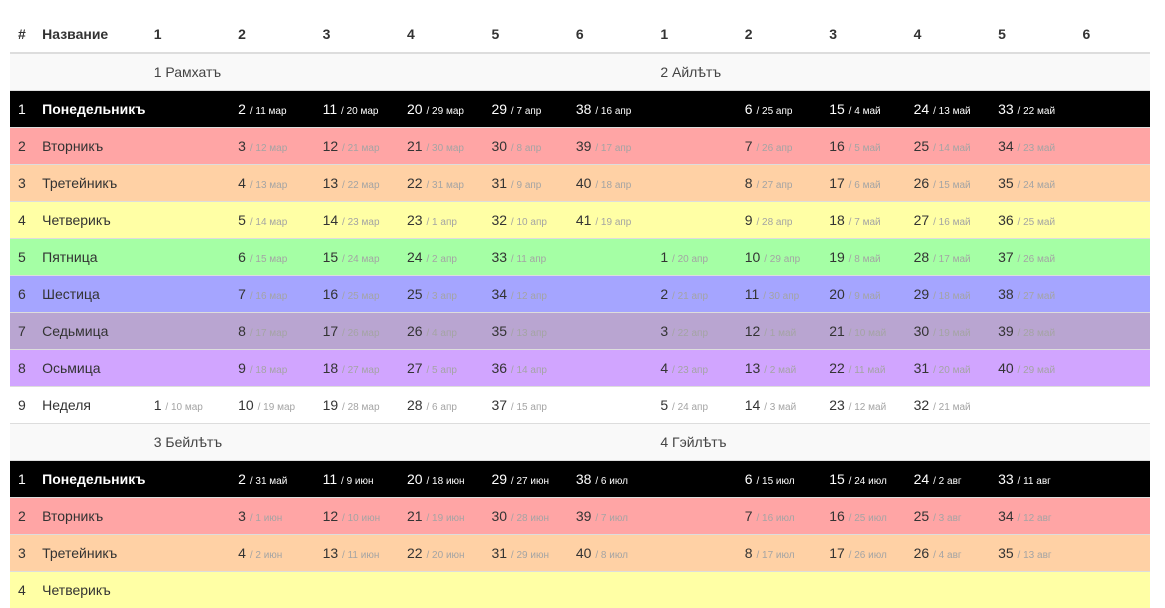 This screenshot has height=608, width=1165. What do you see at coordinates (694, 405) in the screenshot?
I see `day-cell: 5 / 24 апр` at bounding box center [694, 405].